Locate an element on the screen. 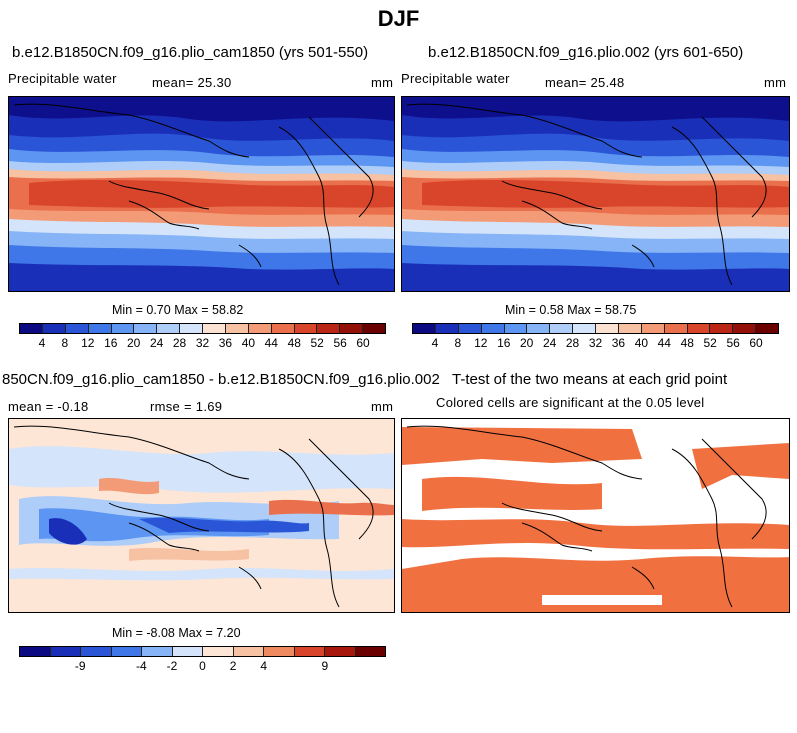 The height and width of the screenshot is (733, 797). colorbar-2-tick-label: 60 is located at coordinates (756, 343).